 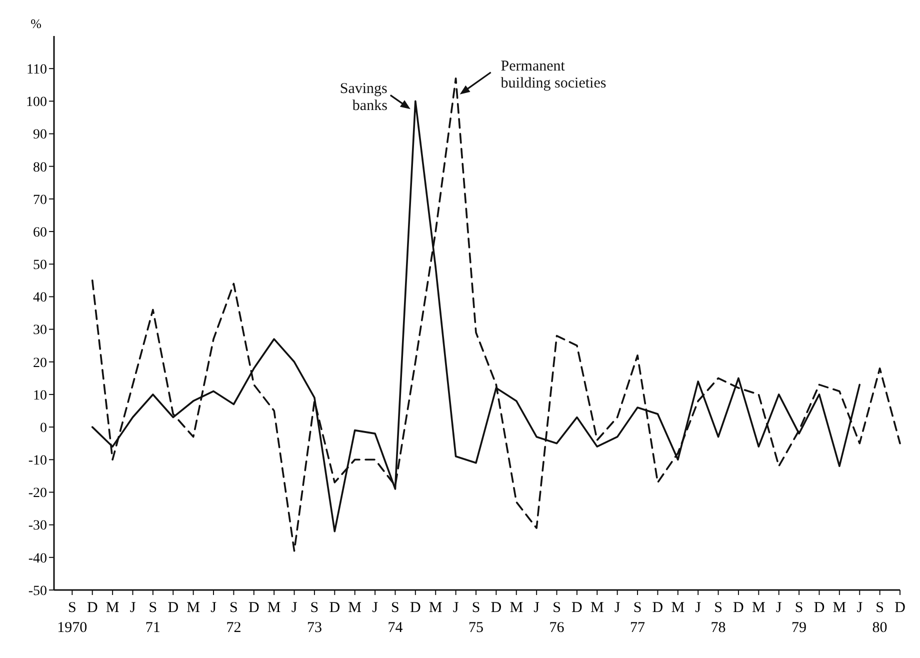 I want to click on x-tick-label: S 75, so click(x=476, y=618).